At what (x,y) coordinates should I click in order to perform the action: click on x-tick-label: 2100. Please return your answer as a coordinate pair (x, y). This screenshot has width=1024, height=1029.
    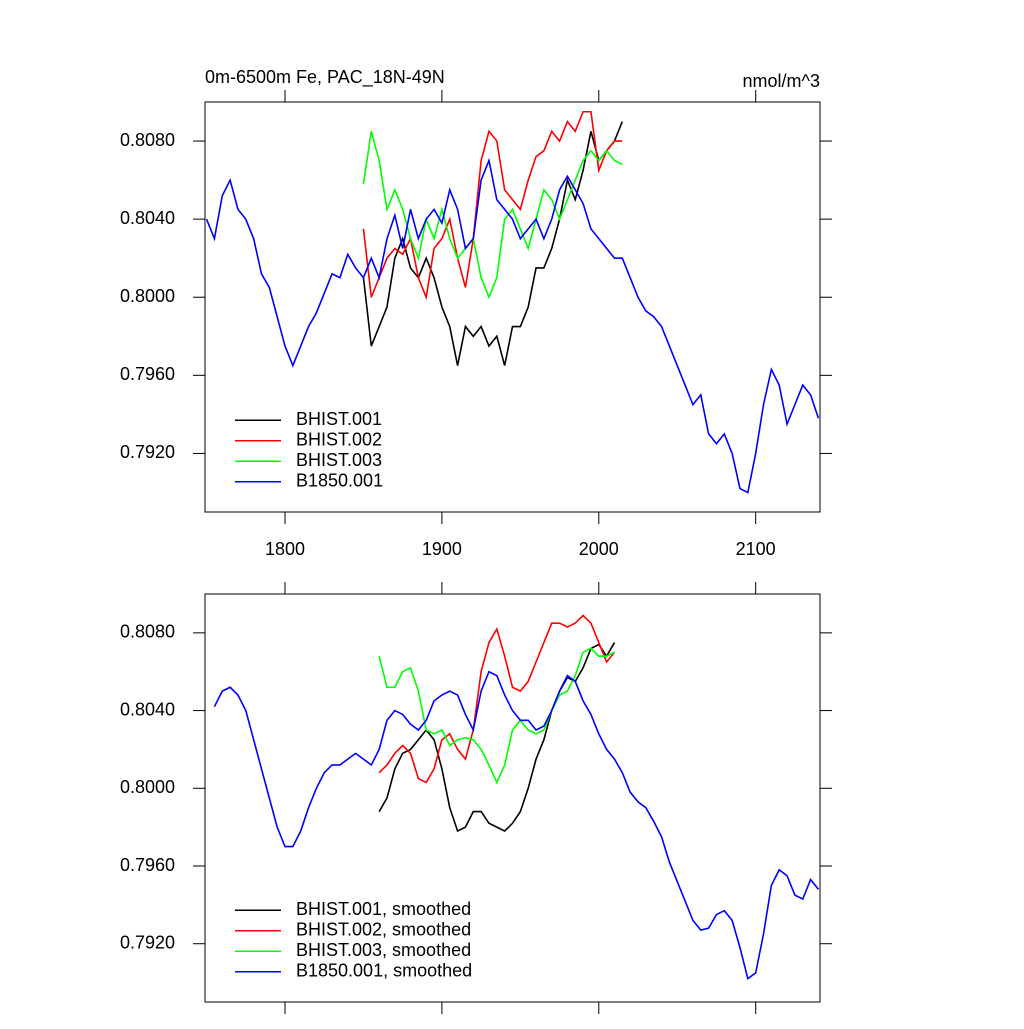
    Looking at the image, I should click on (756, 549).